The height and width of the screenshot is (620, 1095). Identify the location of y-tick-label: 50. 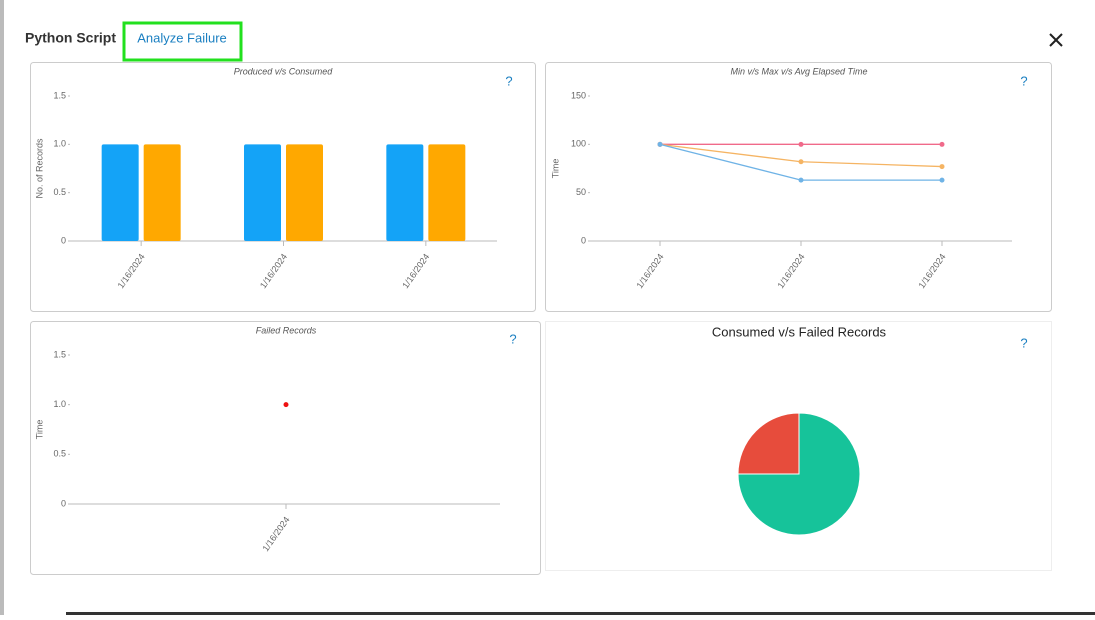
(581, 192).